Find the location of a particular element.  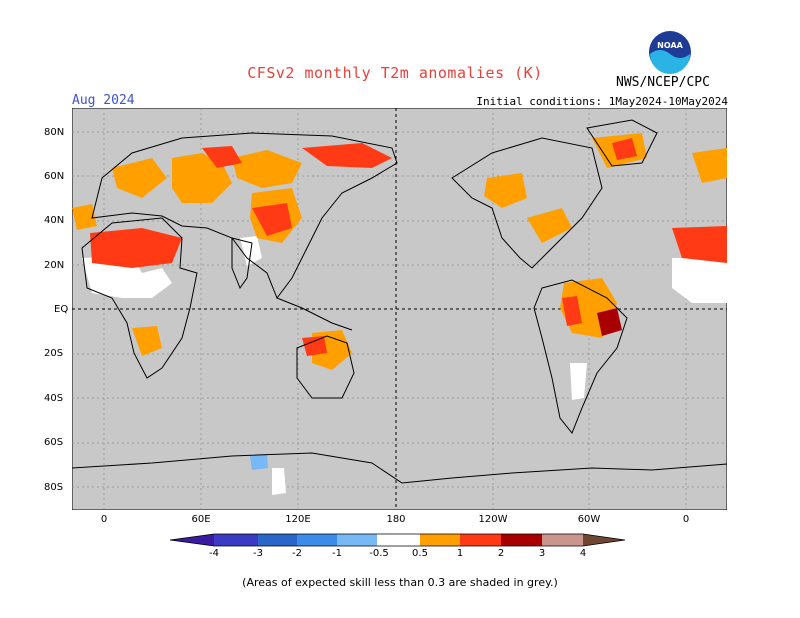

colorbar-label: -4 is located at coordinates (214, 553).